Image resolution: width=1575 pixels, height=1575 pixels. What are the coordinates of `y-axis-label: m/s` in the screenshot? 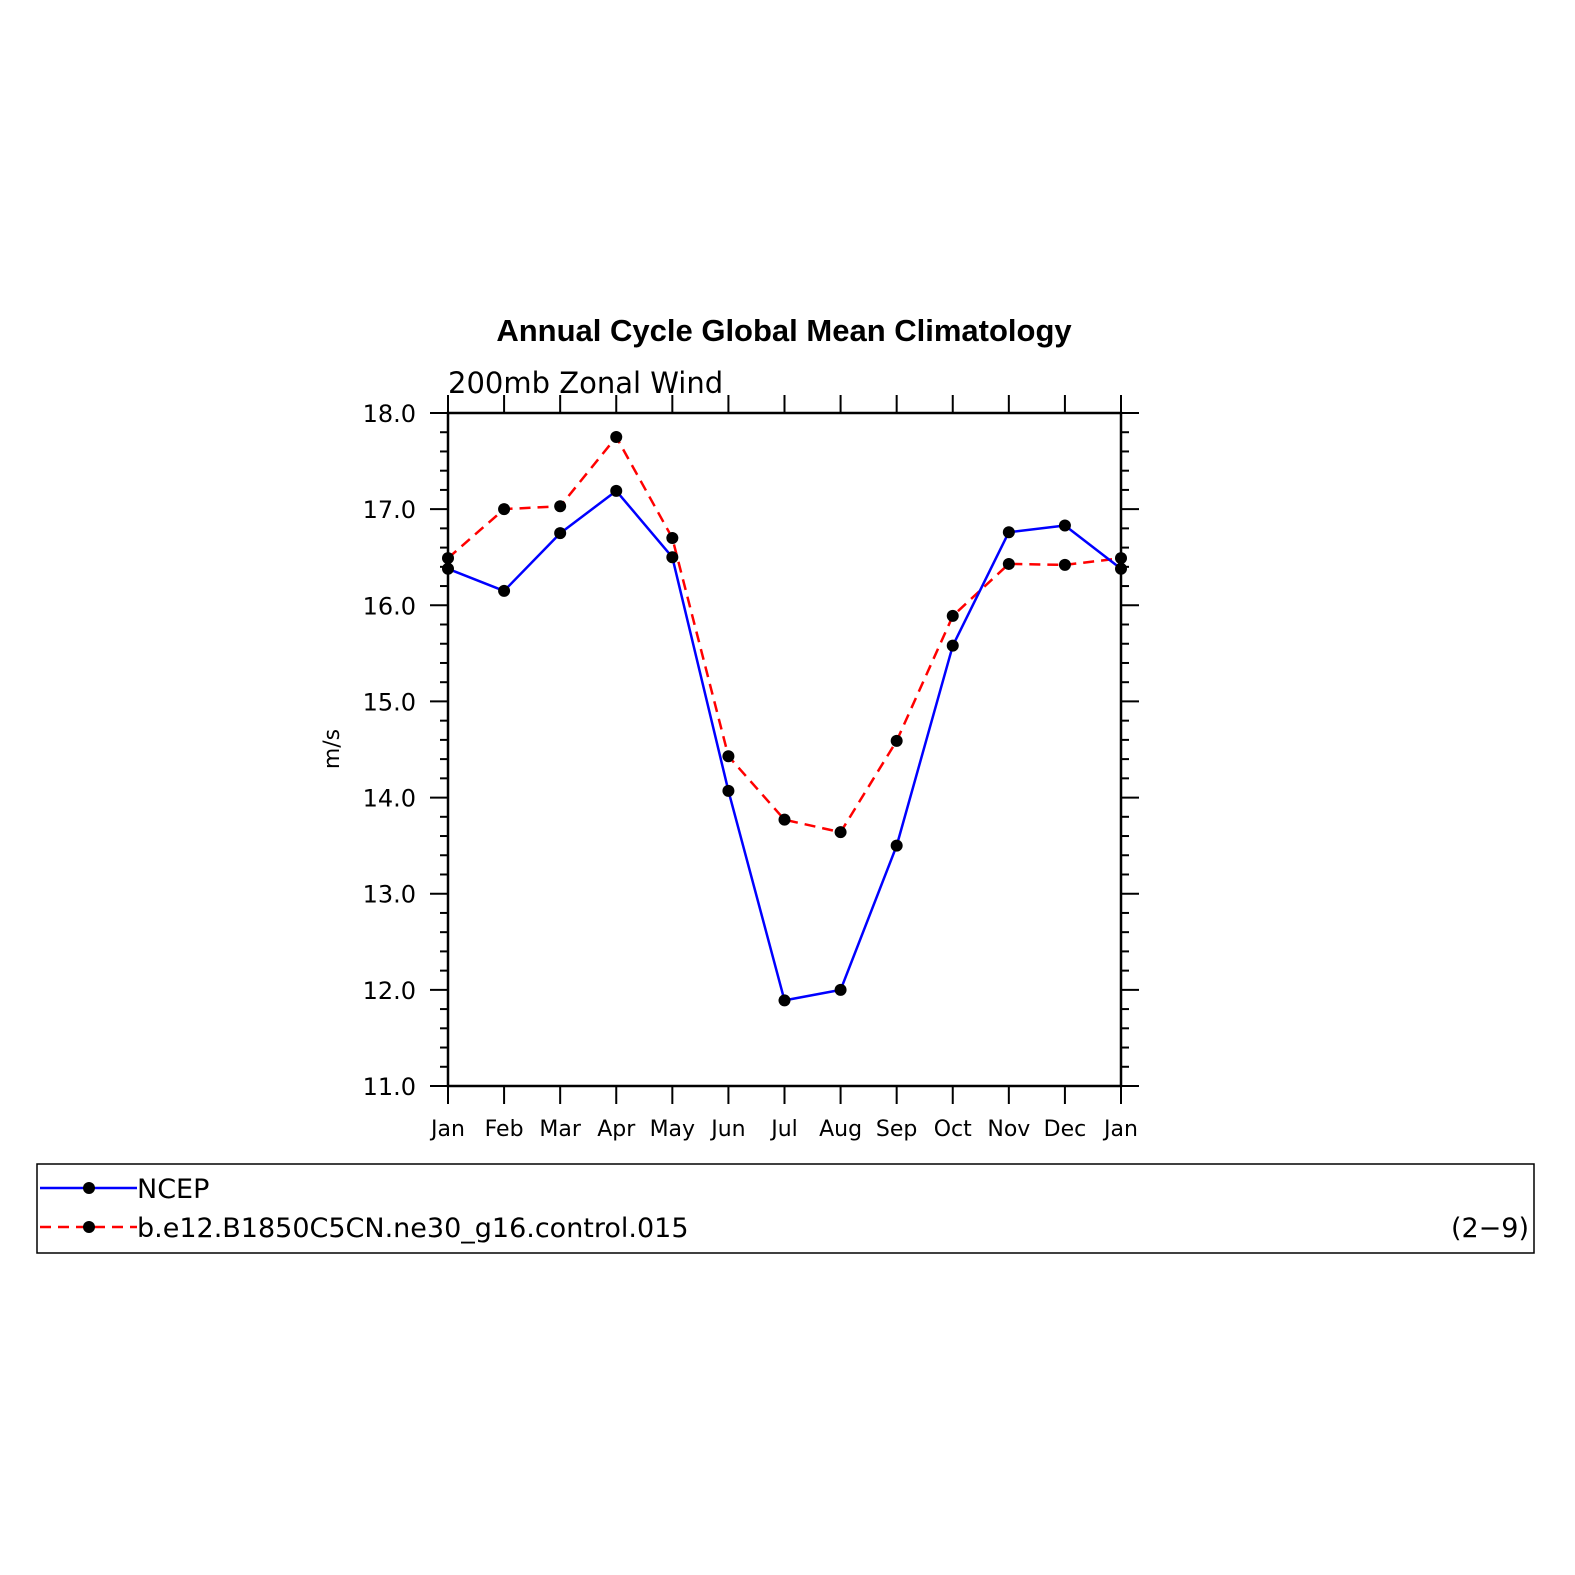 It's located at (332, 749).